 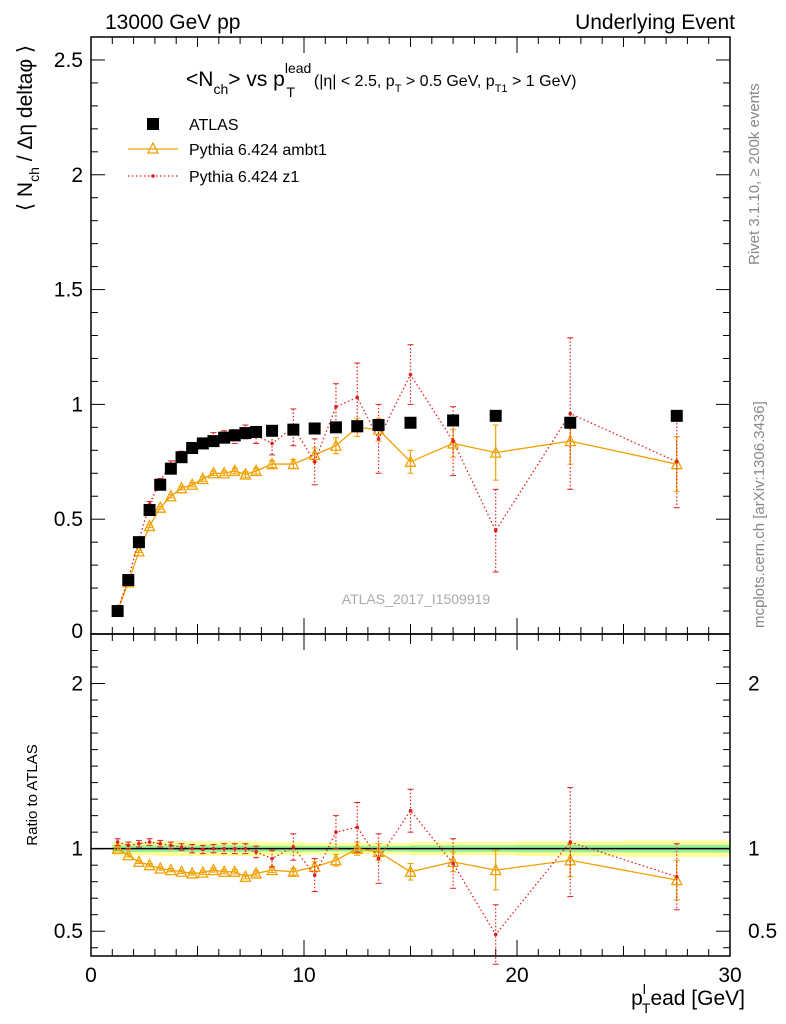 What do you see at coordinates (153, 147) in the screenshot?
I see `legend-marker-ambt1` at bounding box center [153, 147].